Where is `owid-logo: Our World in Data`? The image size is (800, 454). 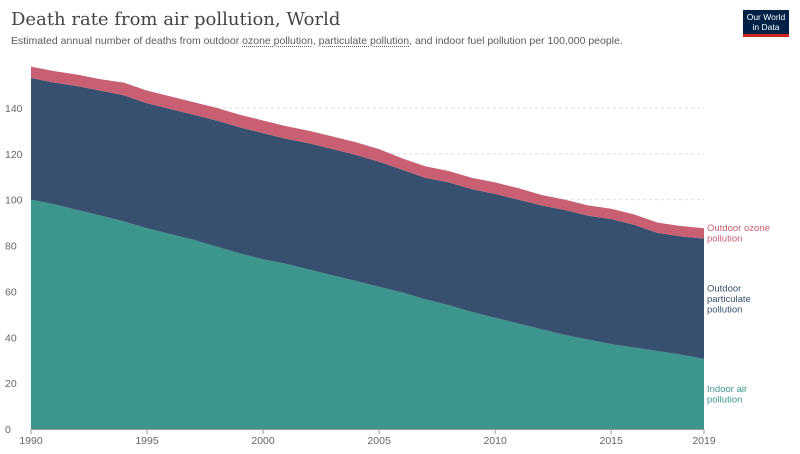
owid-logo: Our World in Data is located at coordinates (766, 23).